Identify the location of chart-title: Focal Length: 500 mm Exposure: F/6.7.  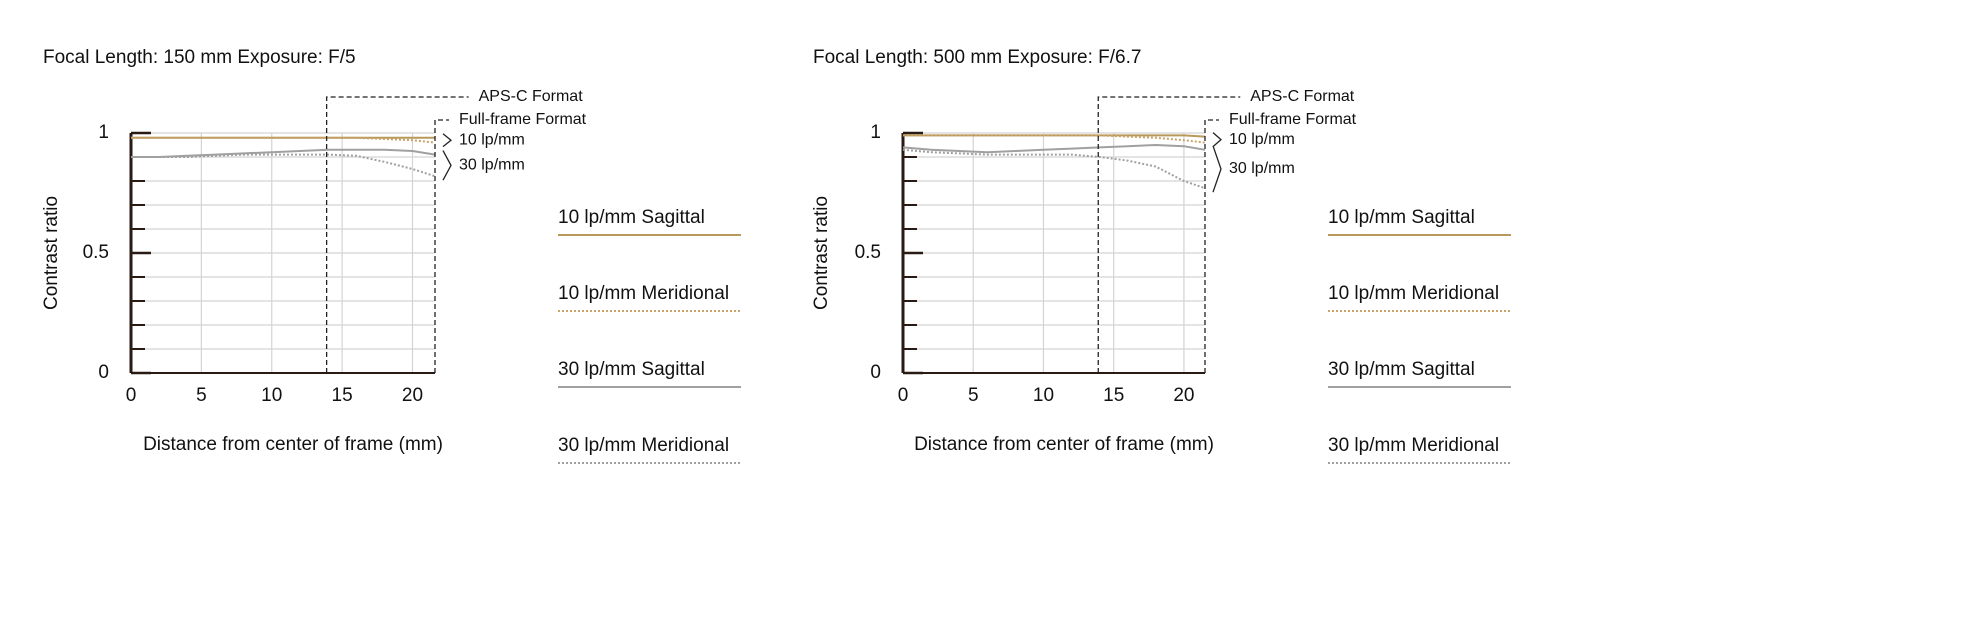
(977, 57).